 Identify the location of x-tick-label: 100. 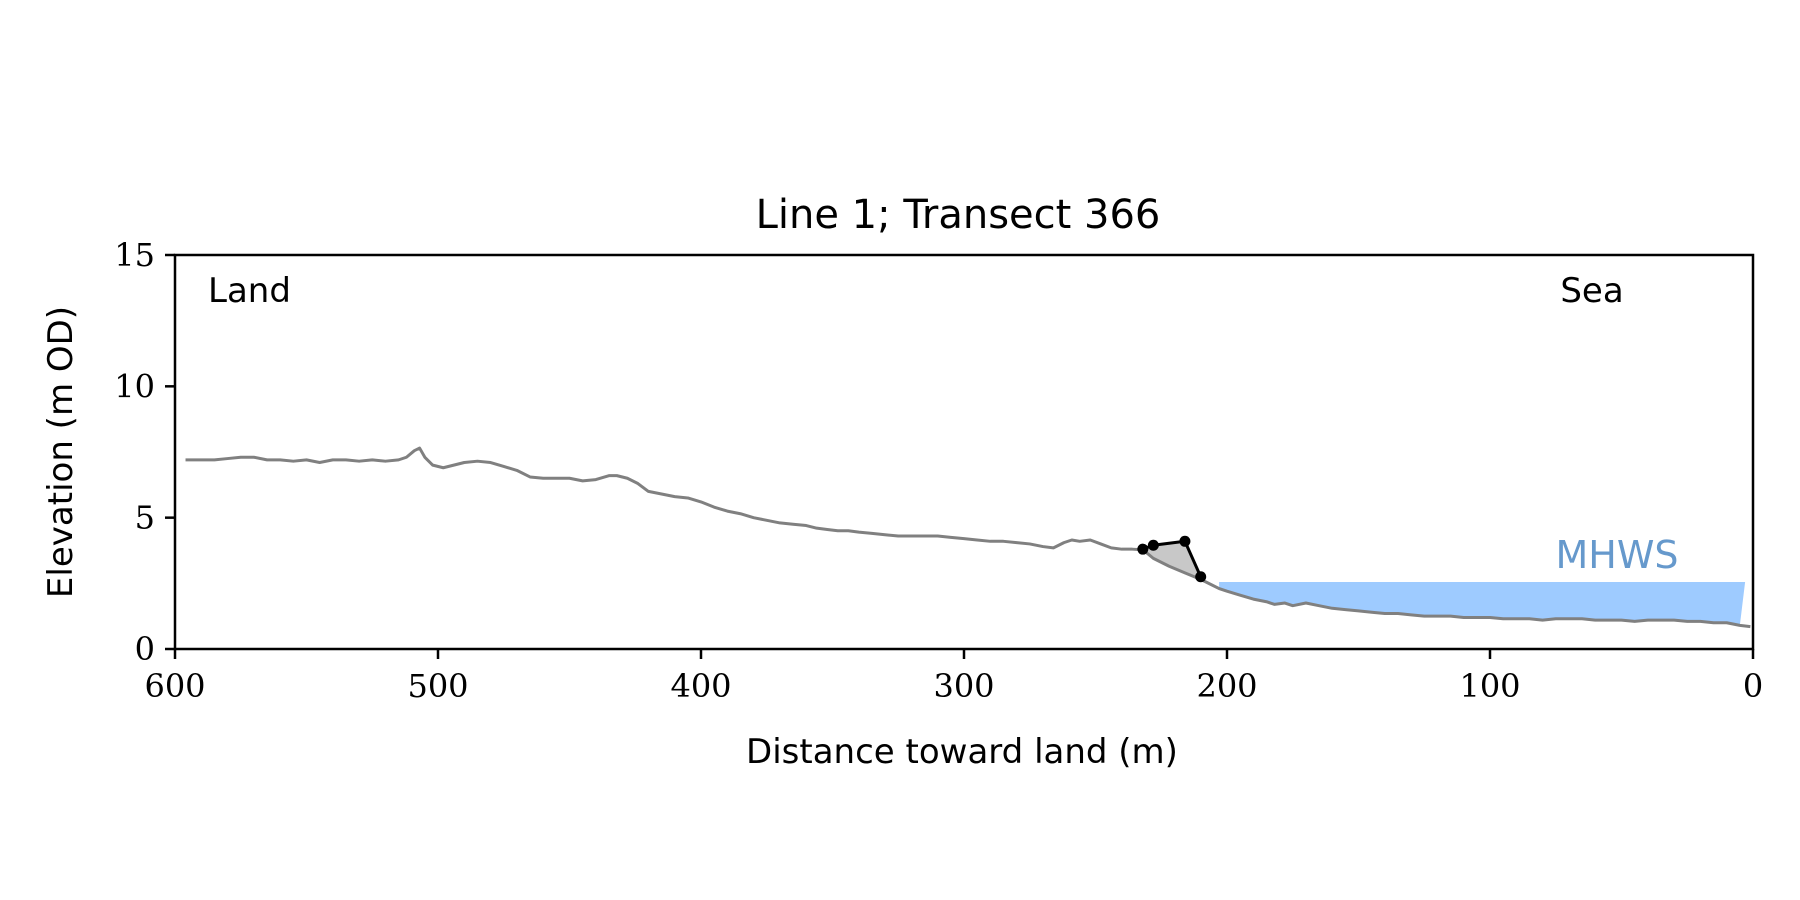
(1489, 686).